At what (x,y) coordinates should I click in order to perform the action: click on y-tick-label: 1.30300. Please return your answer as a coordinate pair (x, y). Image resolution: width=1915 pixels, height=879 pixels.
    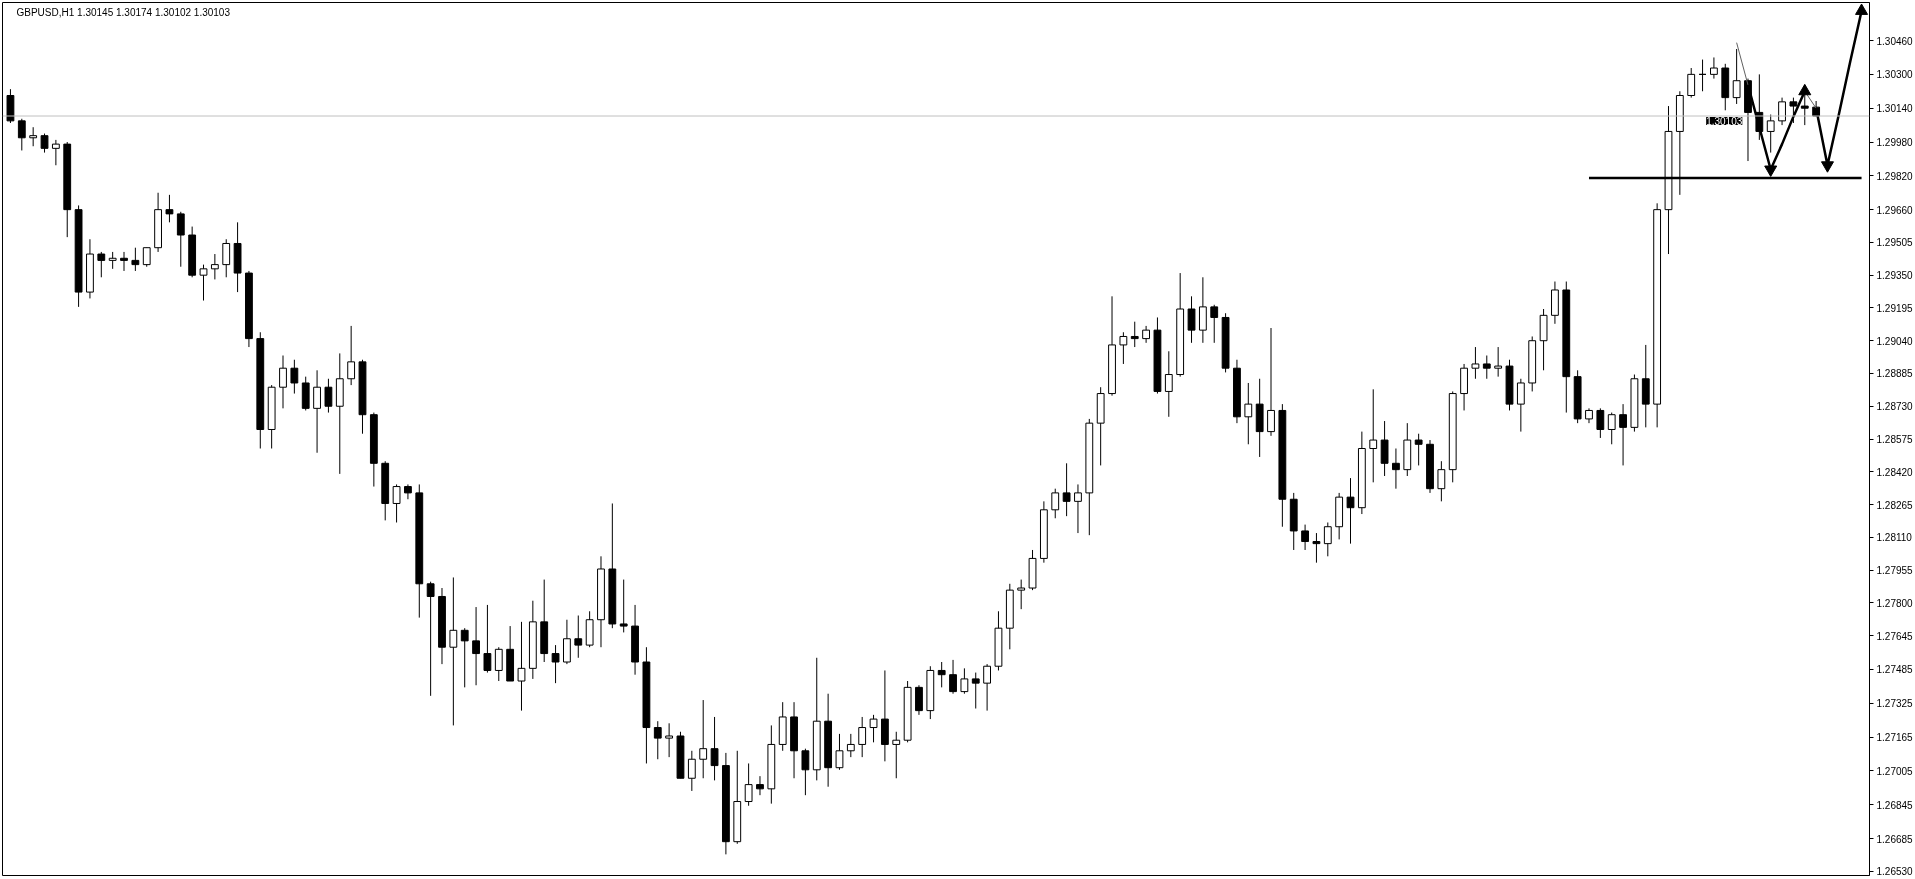
    Looking at the image, I should click on (1895, 75).